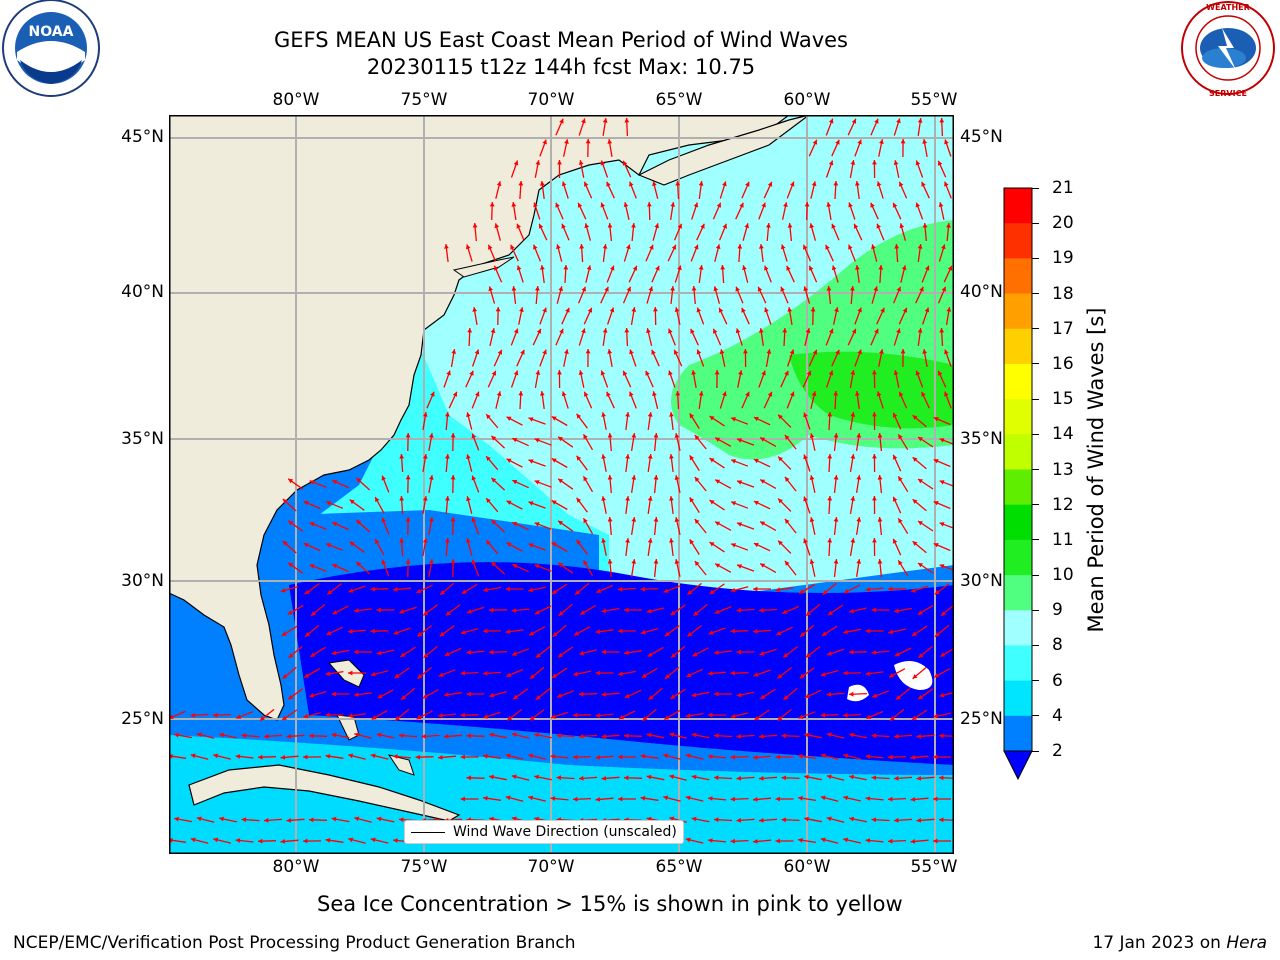  I want to click on colorbar-tick-label: 9, so click(1057, 610).